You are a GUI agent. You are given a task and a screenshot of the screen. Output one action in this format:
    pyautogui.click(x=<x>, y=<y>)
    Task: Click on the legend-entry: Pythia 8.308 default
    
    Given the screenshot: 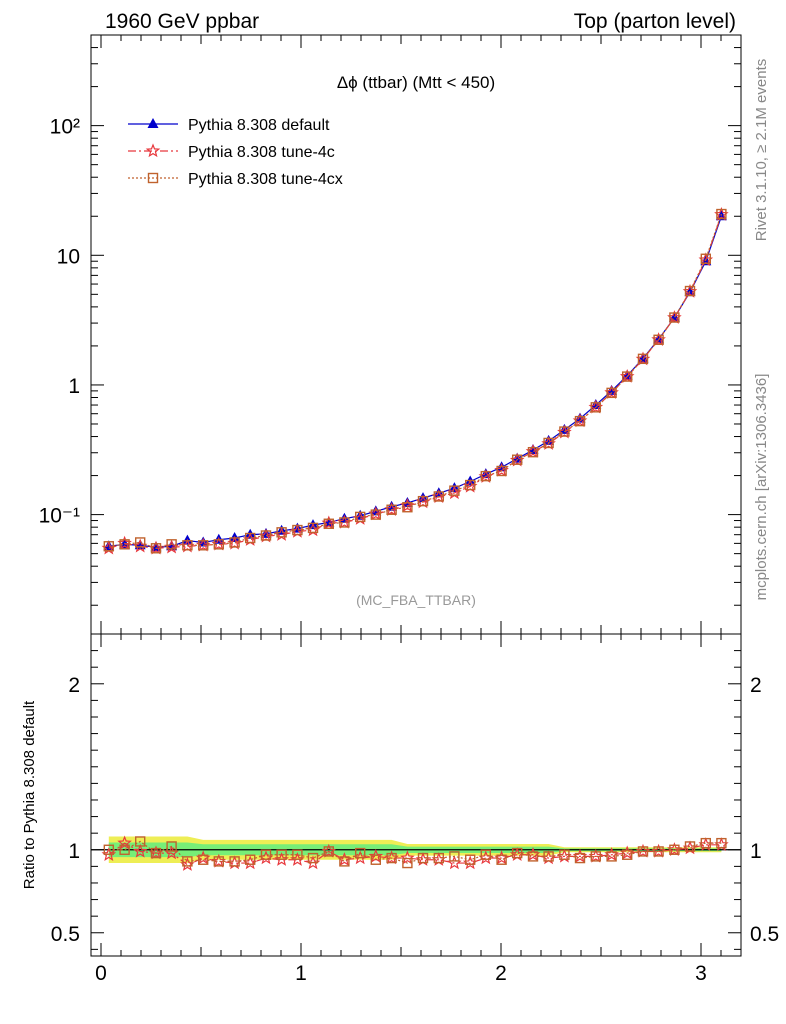 What is the action you would take?
    pyautogui.click(x=229, y=125)
    